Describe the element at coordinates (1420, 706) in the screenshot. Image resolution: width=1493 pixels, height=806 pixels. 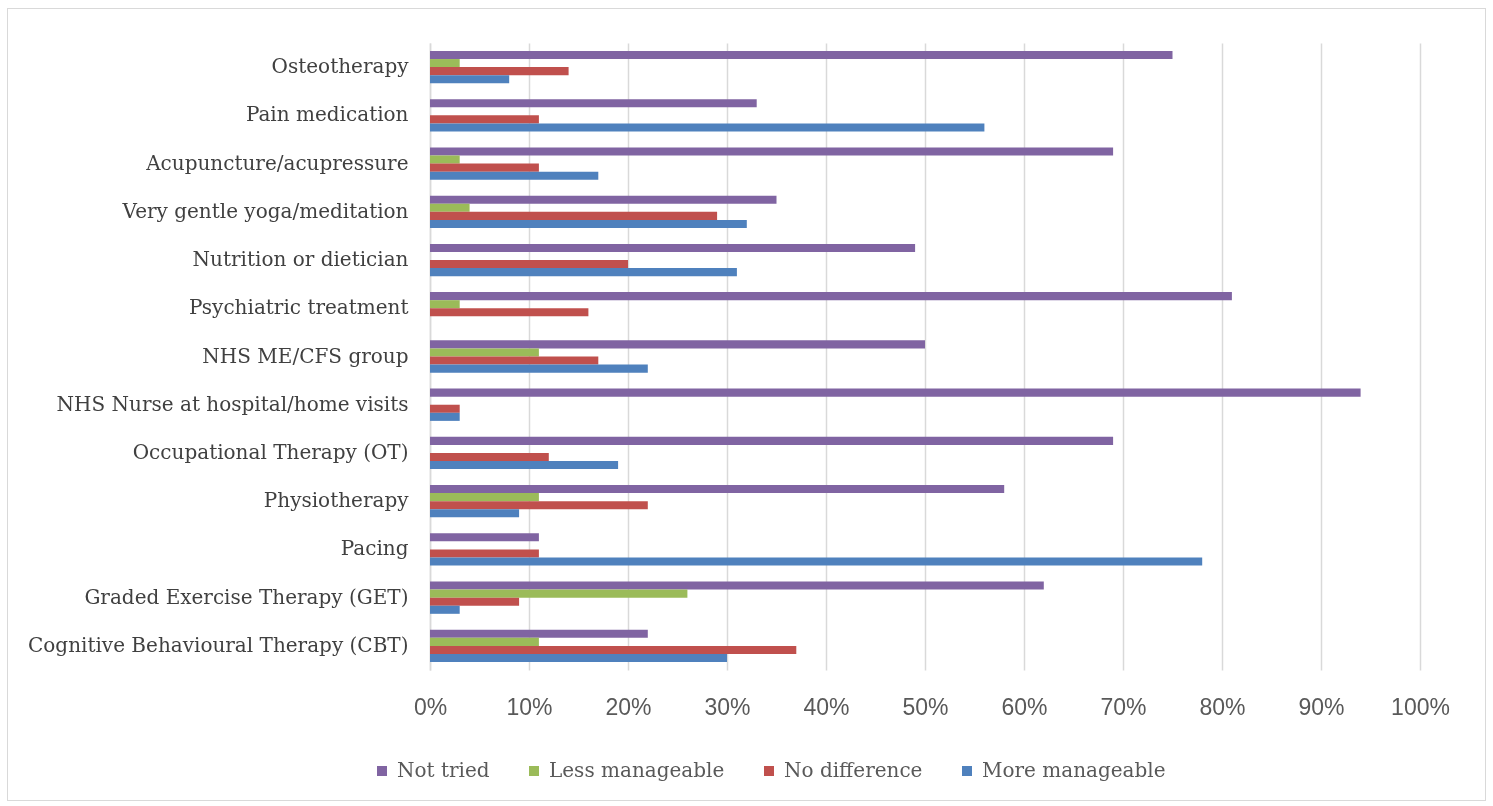
I see `x-tick-label: 100%` at that location.